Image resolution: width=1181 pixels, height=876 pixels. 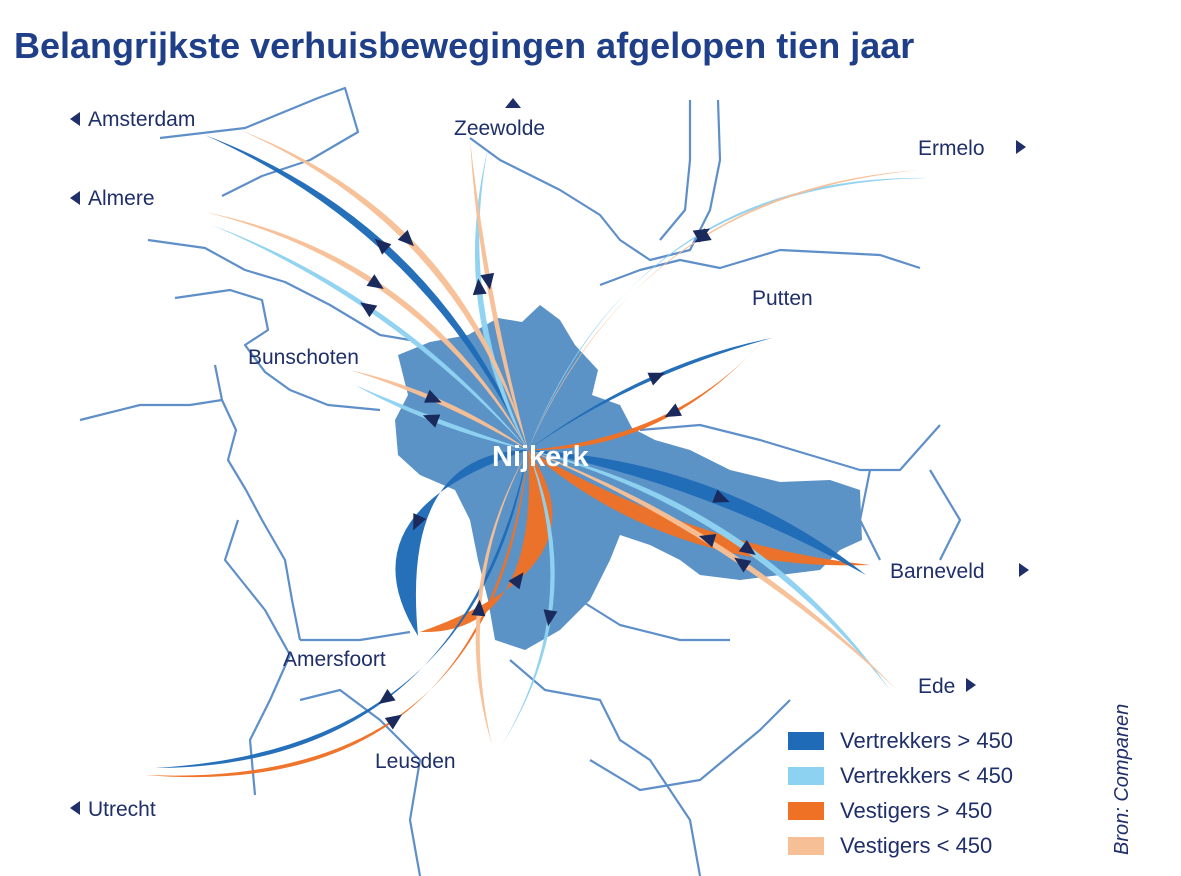 I want to click on legend-label: Vertrekkers < 450, so click(x=926, y=775).